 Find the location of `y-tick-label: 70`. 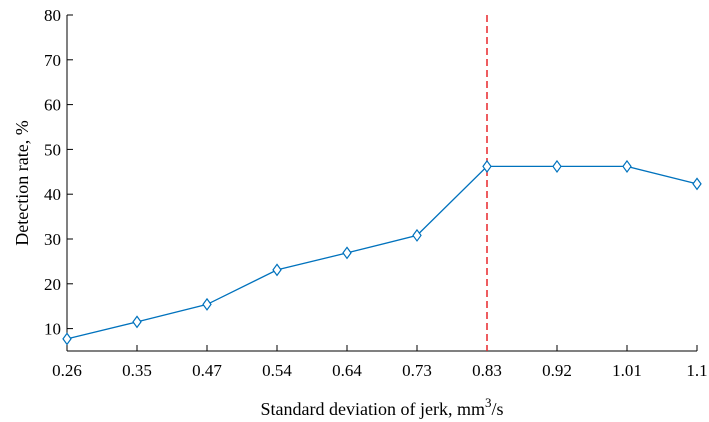

y-tick-label: 70 is located at coordinates (52, 60).